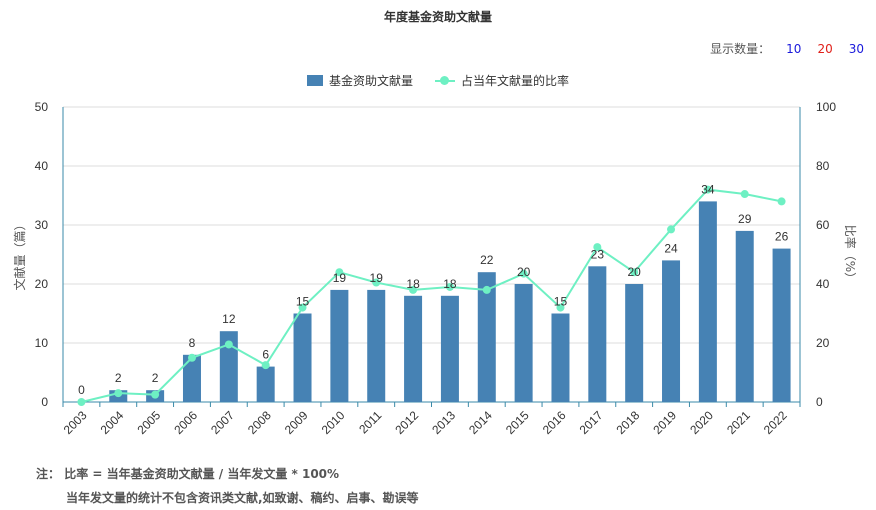  I want to click on bar-value-label: 19, so click(340, 278).